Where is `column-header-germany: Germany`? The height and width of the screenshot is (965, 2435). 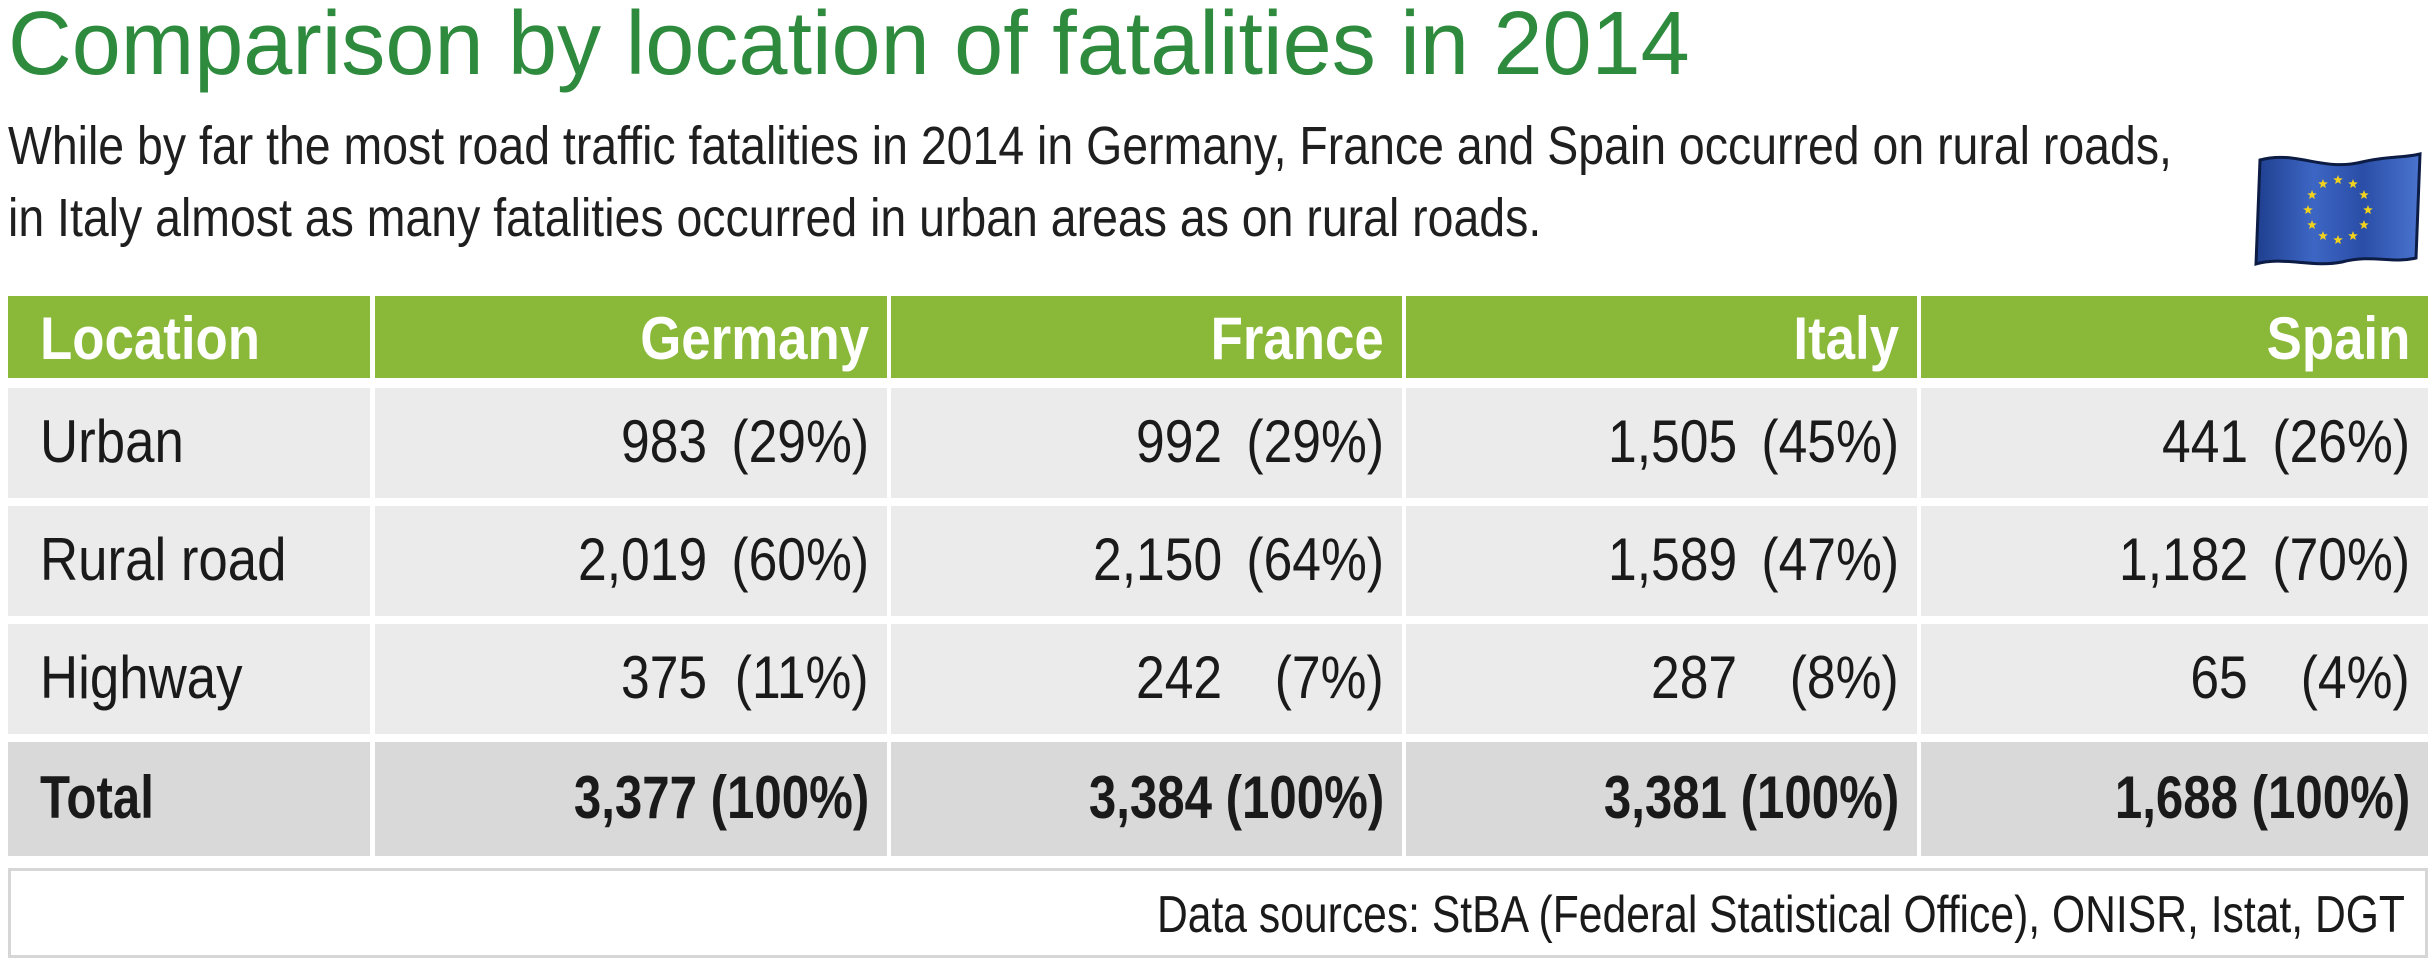 column-header-germany: Germany is located at coordinates (754, 338).